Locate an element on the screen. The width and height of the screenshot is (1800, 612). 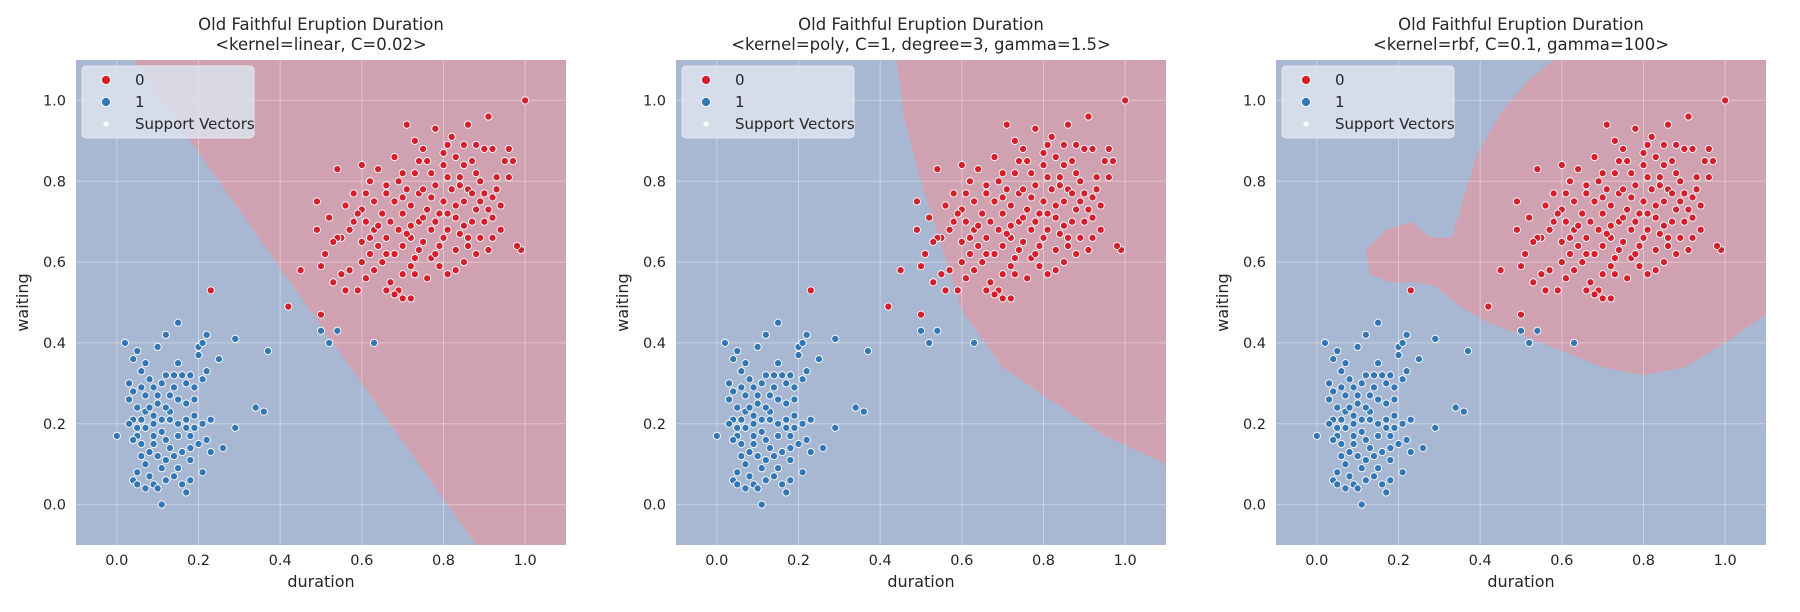
chart-subtitle: <kernel=linear, C=0.02> is located at coordinates (321, 44).